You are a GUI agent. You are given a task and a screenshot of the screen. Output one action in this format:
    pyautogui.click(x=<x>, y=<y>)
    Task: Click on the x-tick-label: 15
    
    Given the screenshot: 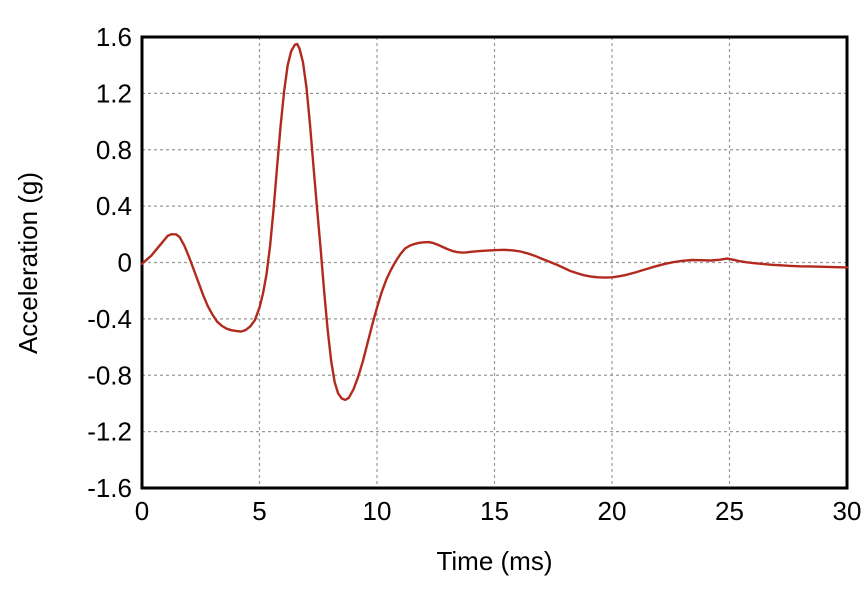 What is the action you would take?
    pyautogui.click(x=494, y=511)
    